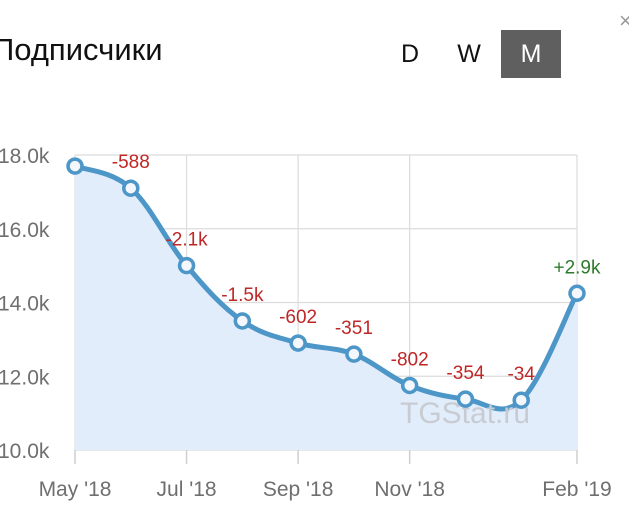 The width and height of the screenshot is (629, 528). What do you see at coordinates (354, 328) in the screenshot?
I see `data-label: -351` at bounding box center [354, 328].